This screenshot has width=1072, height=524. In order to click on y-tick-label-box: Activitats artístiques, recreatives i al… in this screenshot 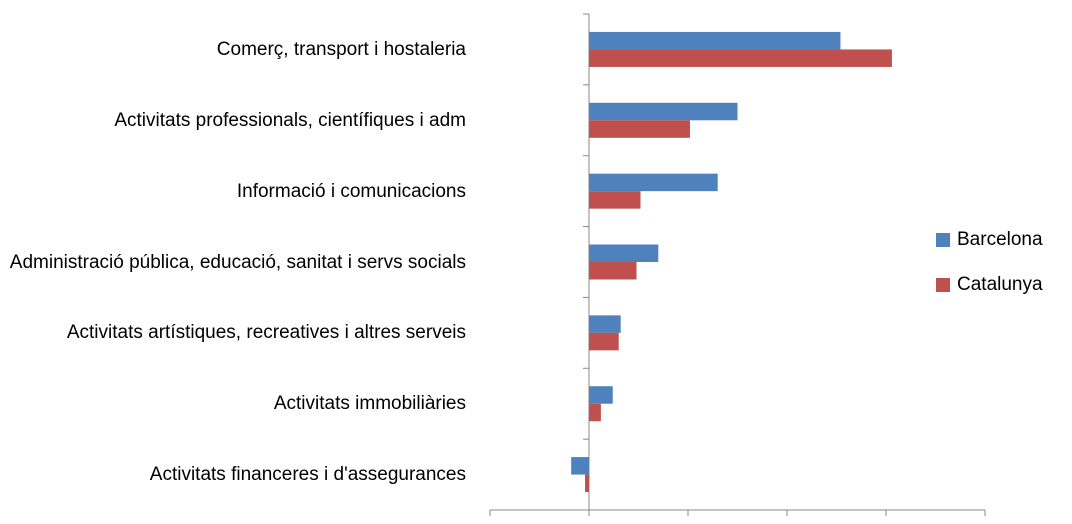, I will do `click(233, 333)`.